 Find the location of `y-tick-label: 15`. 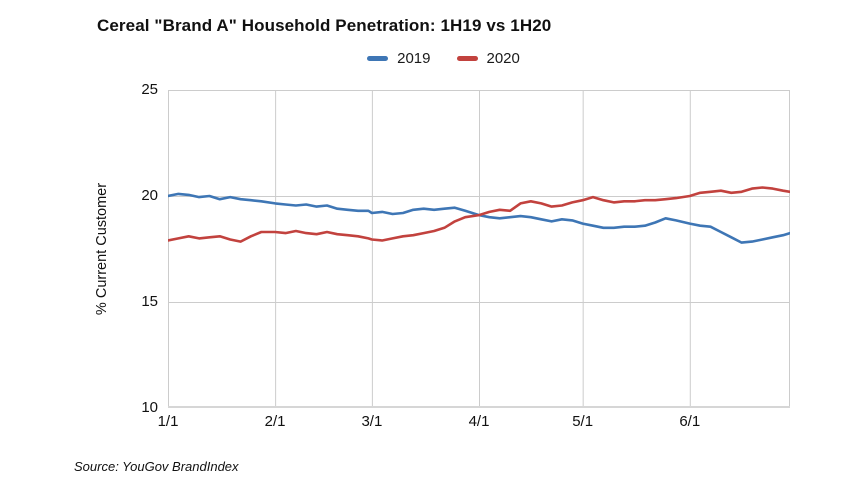

y-tick-label: 15 is located at coordinates (149, 301).